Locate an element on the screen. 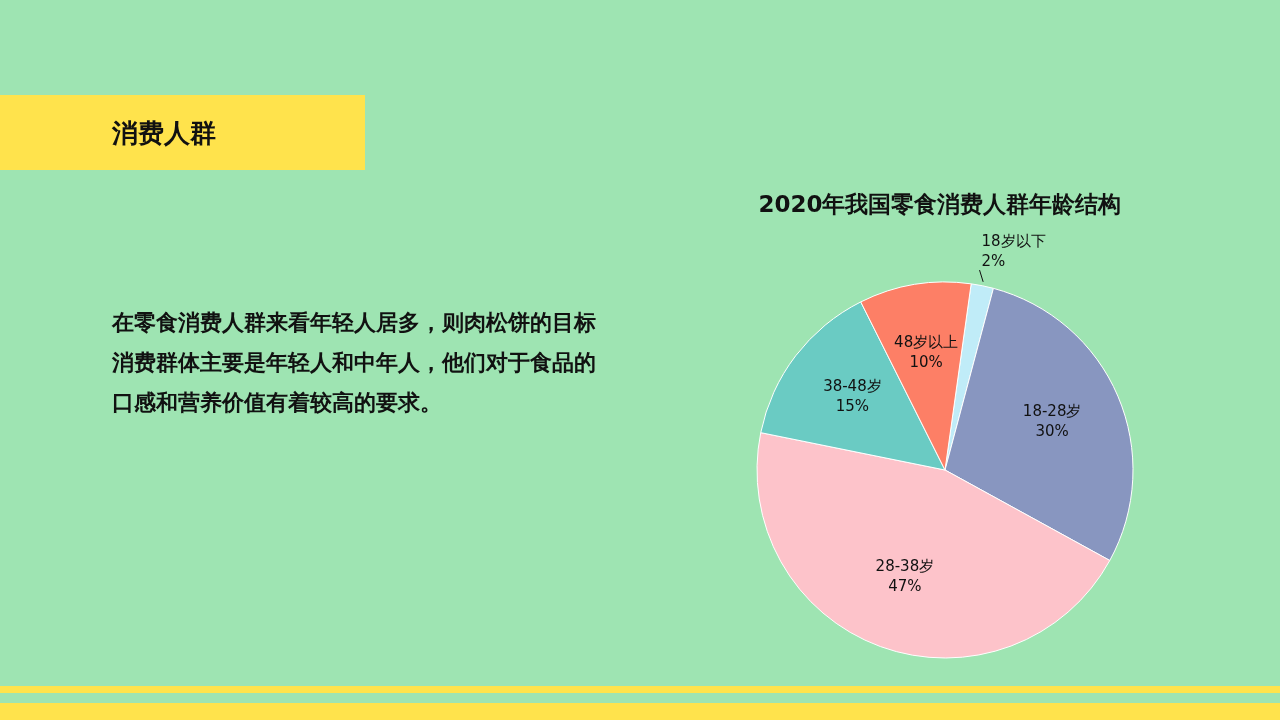 This screenshot has width=1280, height=720. slice-label: 38-48岁 is located at coordinates (852, 386).